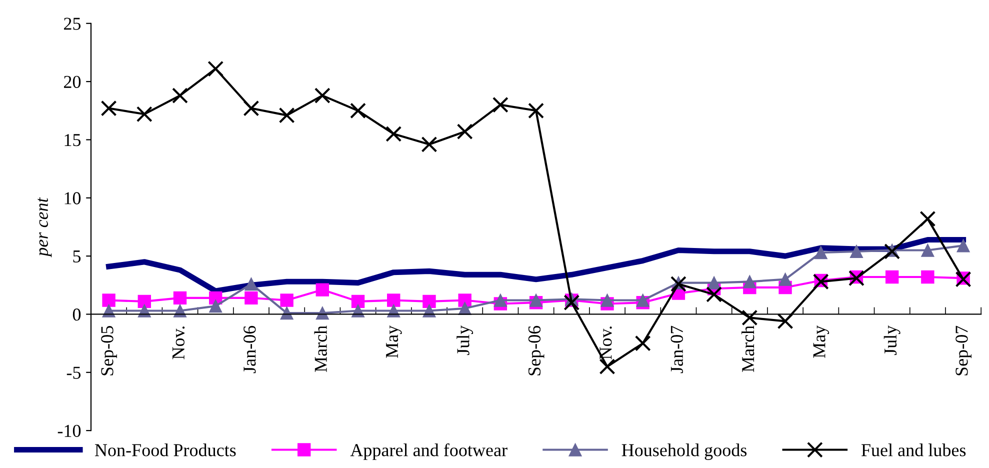  Describe the element at coordinates (45, 227) in the screenshot. I see `y-axis-title: per cent` at that location.